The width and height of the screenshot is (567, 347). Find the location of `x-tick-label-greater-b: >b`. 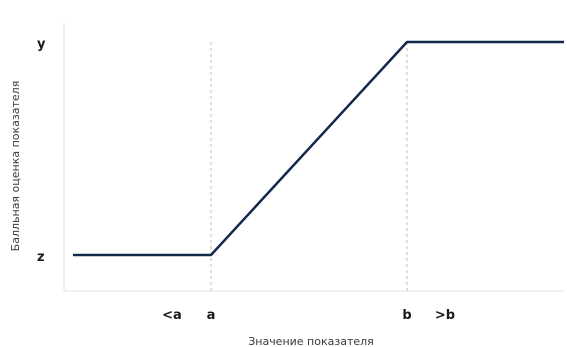

x-tick-label-greater-b: >b is located at coordinates (445, 315).